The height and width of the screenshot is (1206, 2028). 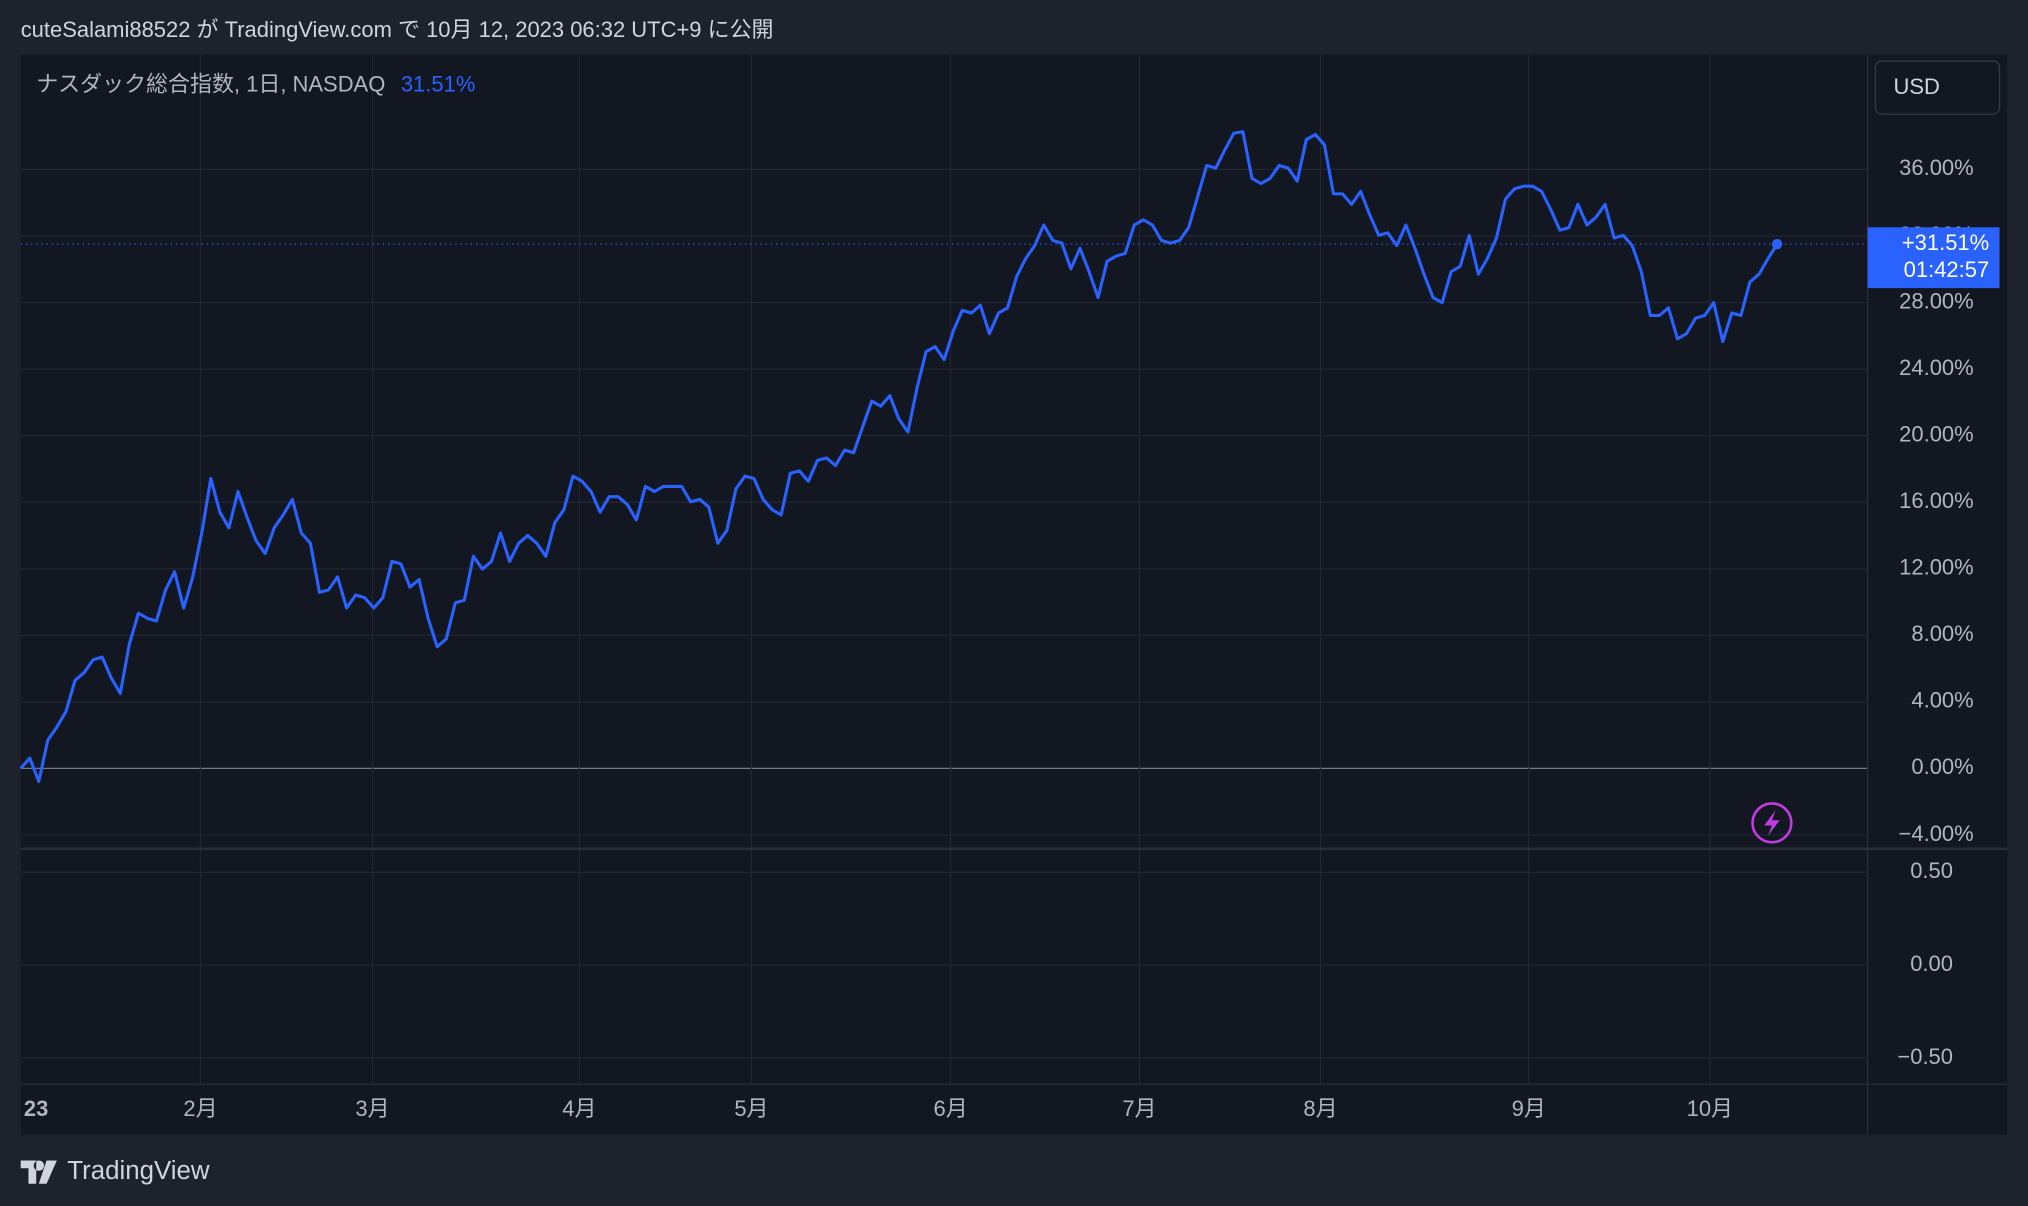 What do you see at coordinates (438, 83) in the screenshot?
I see `legend-value: 31.51%` at bounding box center [438, 83].